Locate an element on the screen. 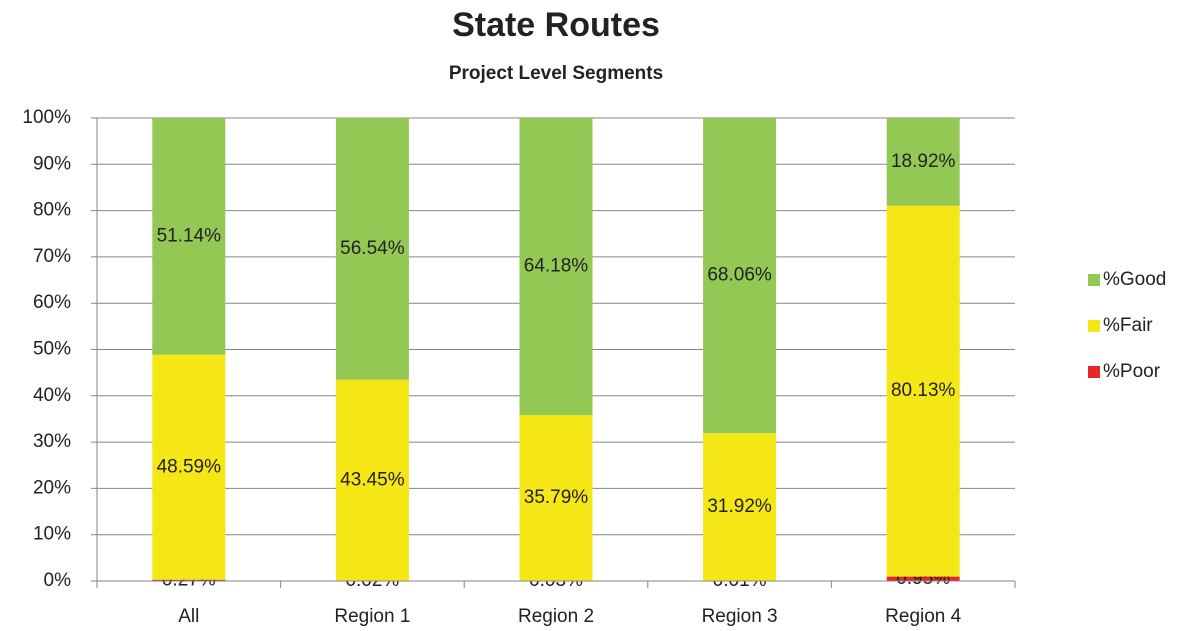  data-label: 51.14% is located at coordinates (189, 235).